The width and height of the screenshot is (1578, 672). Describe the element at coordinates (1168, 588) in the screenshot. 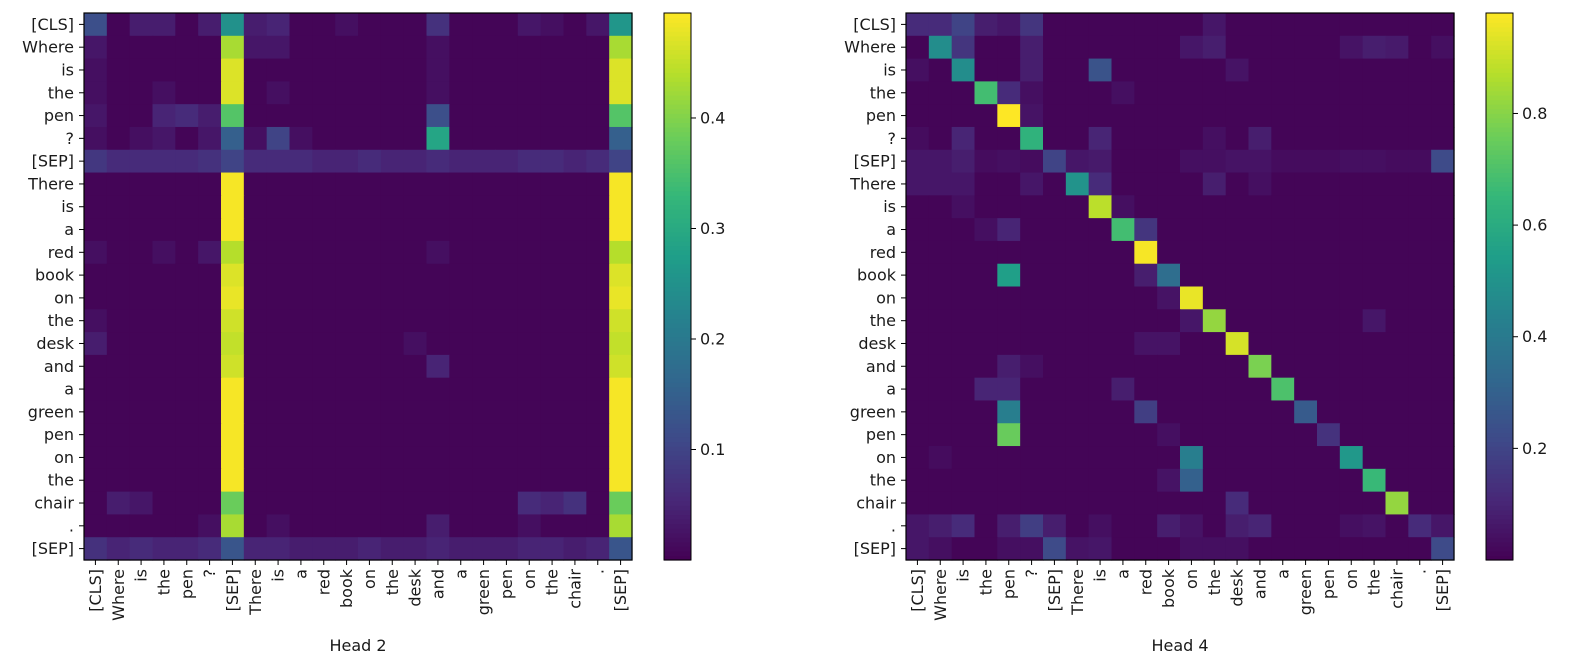

I see `x-tick-label: book` at that location.